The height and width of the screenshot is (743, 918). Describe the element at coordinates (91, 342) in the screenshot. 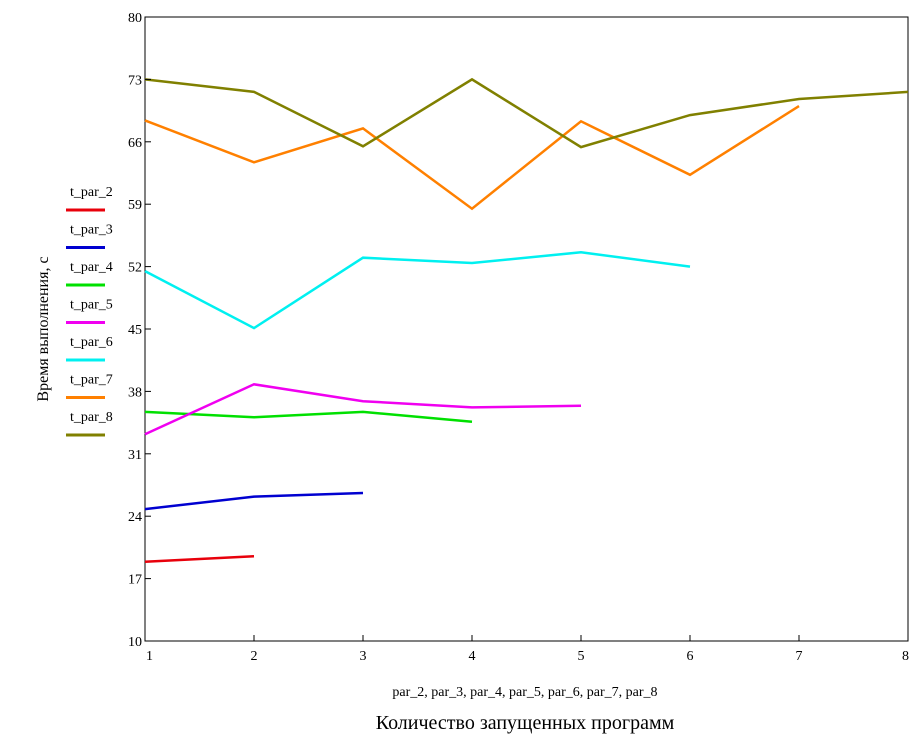

I see `legend-label: t_par_6` at that location.